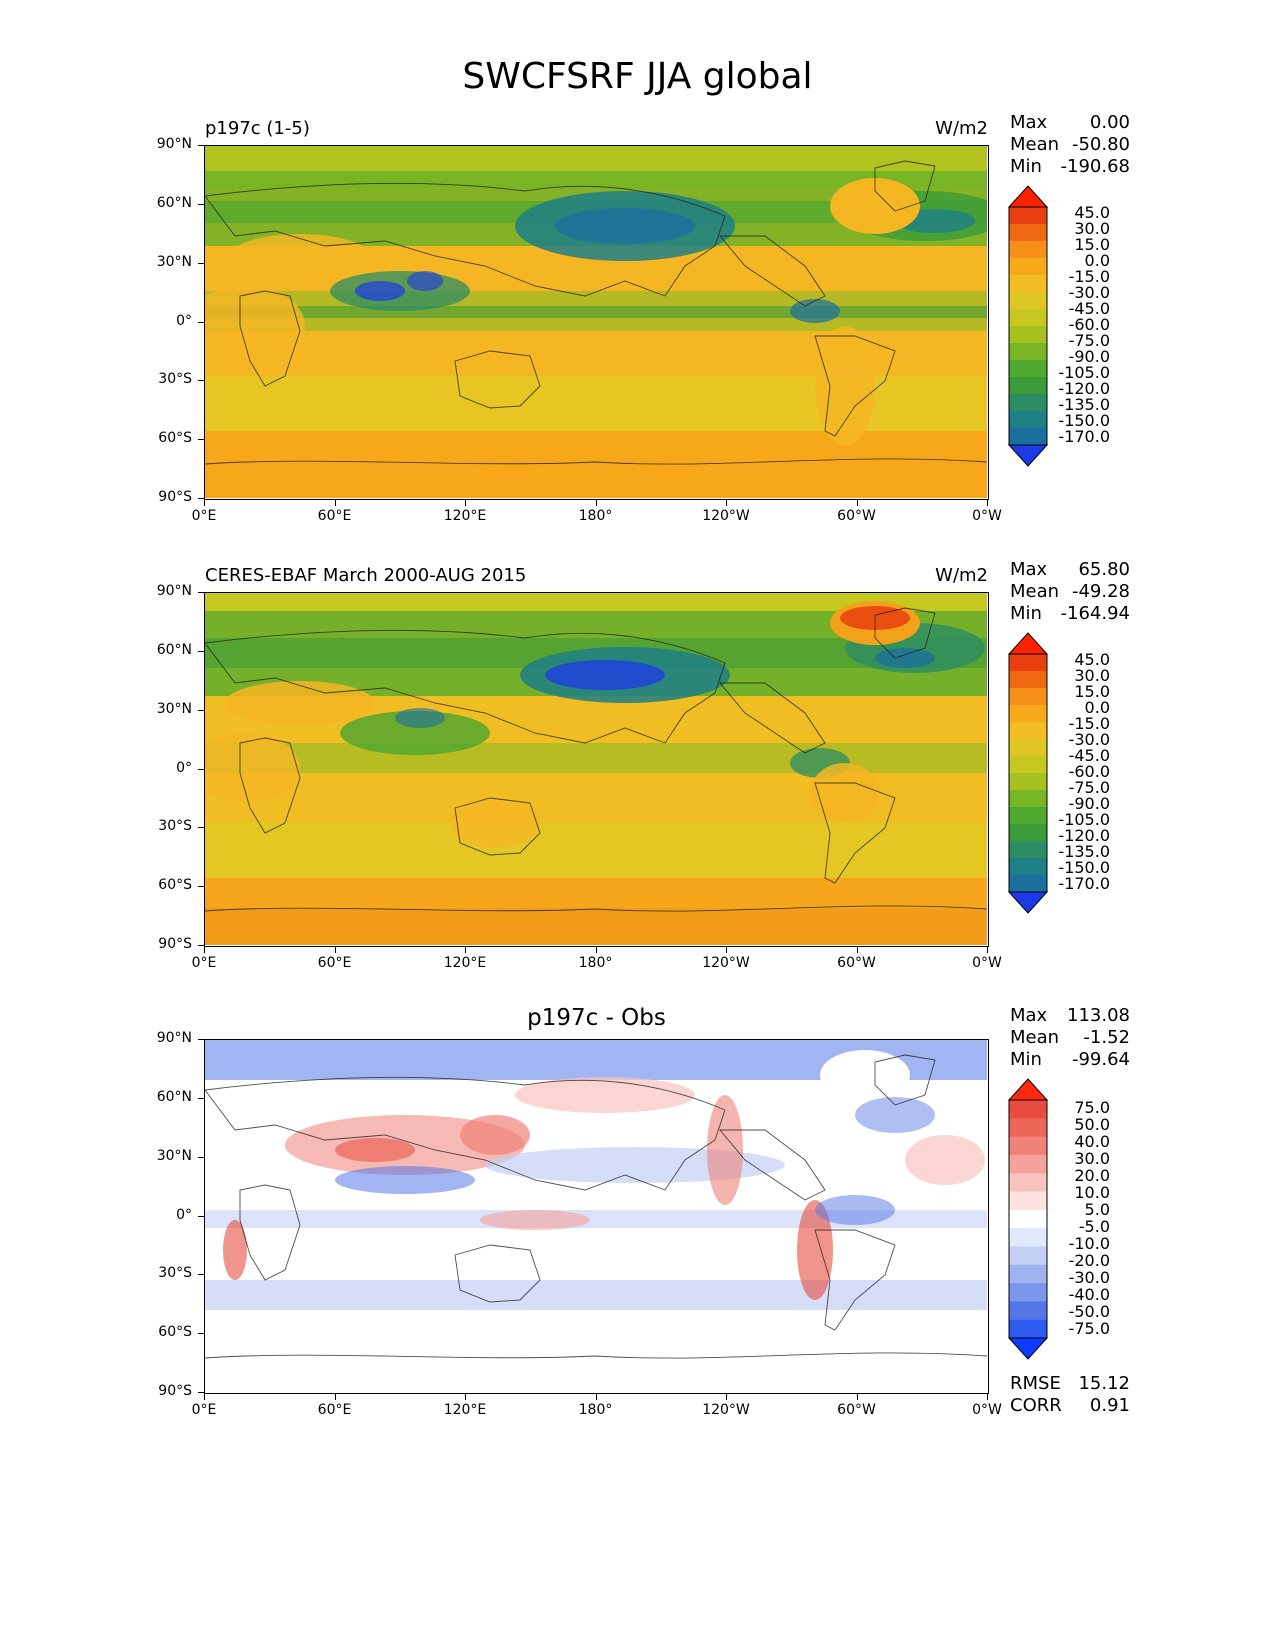  I want to click on stat-mean: Mean -1.52, so click(1070, 1037).